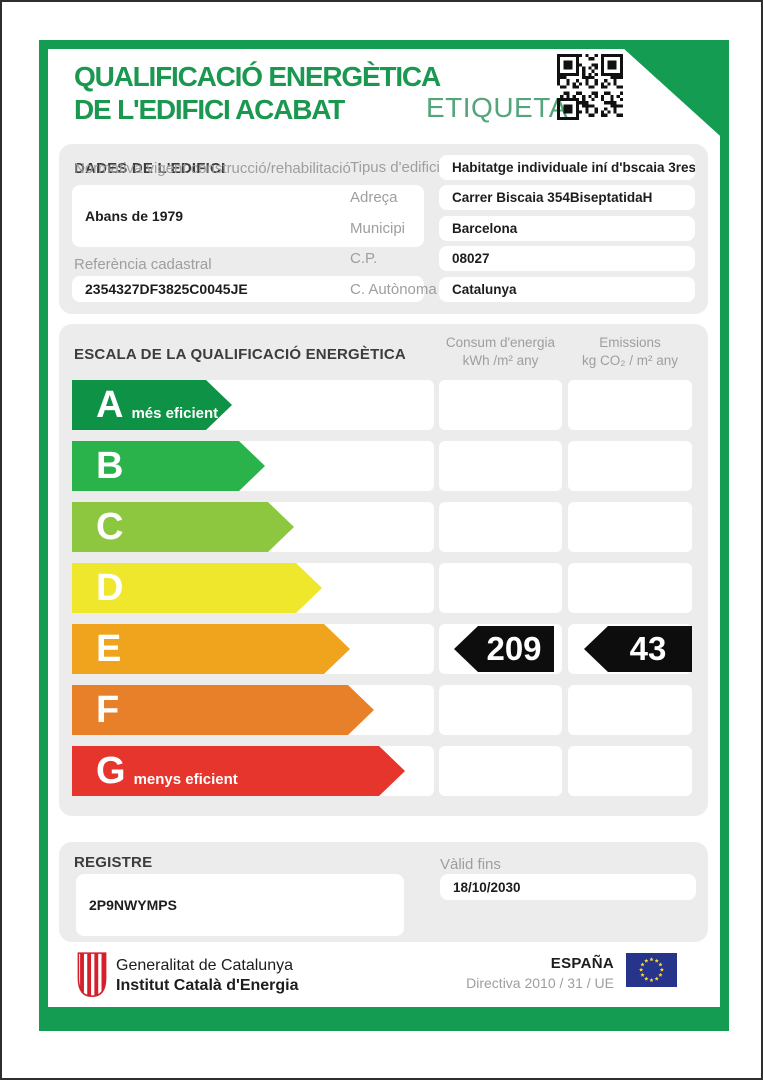 Image resolution: width=763 pixels, height=1080 pixels. Describe the element at coordinates (470, 864) in the screenshot. I see `valid-until-label: Vàlid fins` at that location.